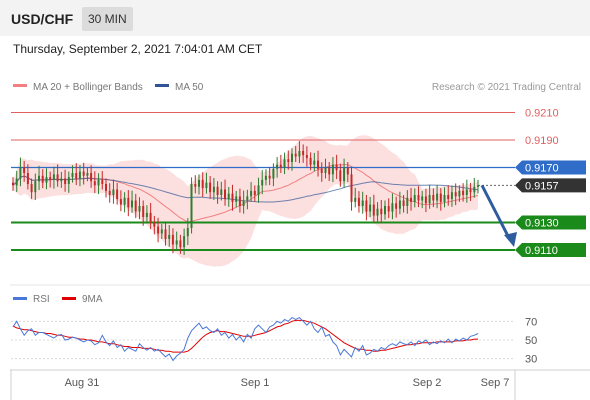  What do you see at coordinates (542, 141) in the screenshot?
I see `resistance-level-label: 0.9190` at bounding box center [542, 141].